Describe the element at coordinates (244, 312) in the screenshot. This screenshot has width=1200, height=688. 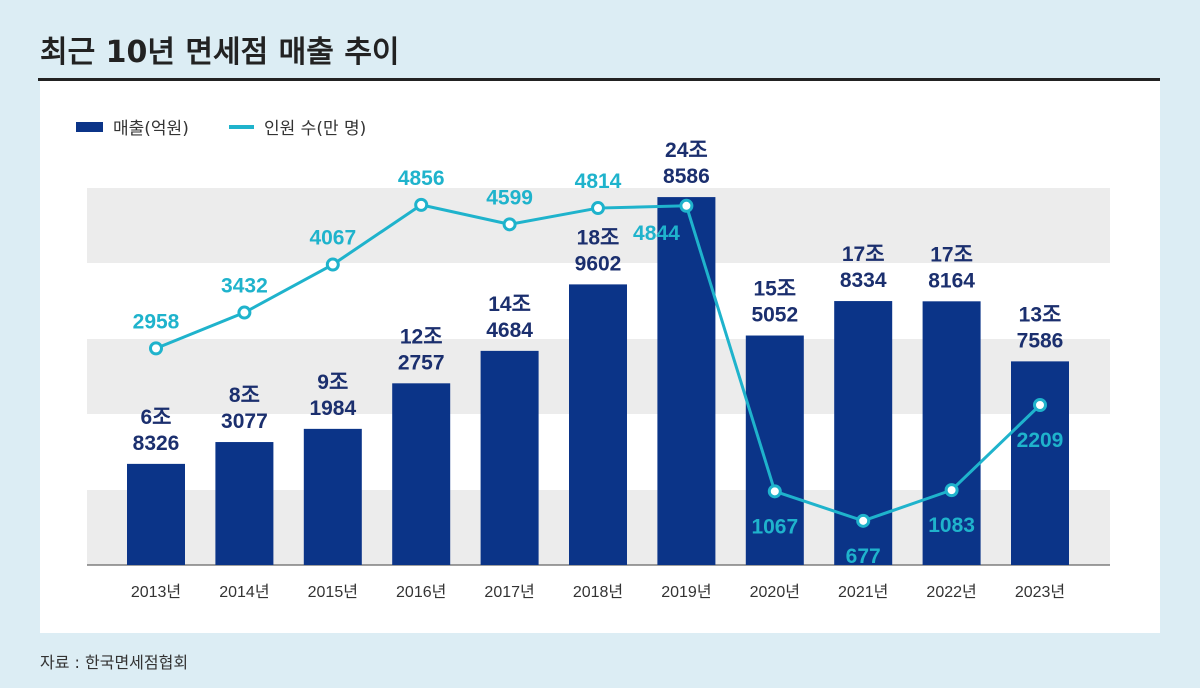
I see `line-point-2014년` at that location.